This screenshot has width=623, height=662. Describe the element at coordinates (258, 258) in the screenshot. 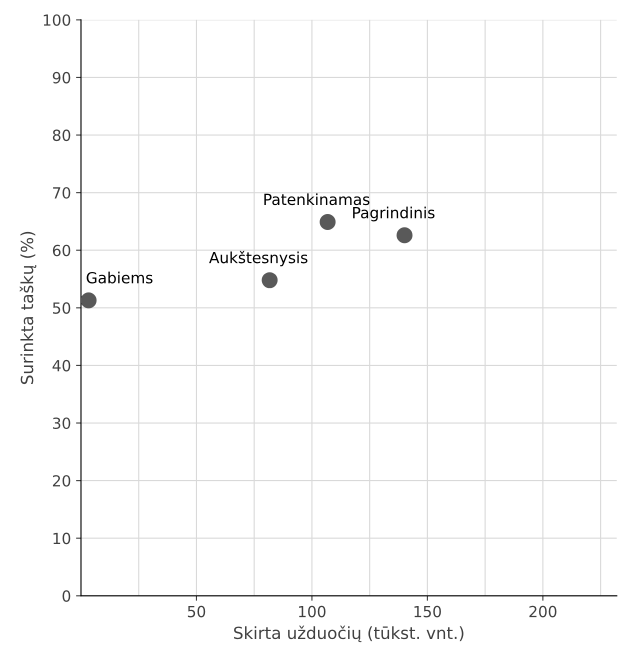

I see `annotation: Aukštesnysis` at that location.